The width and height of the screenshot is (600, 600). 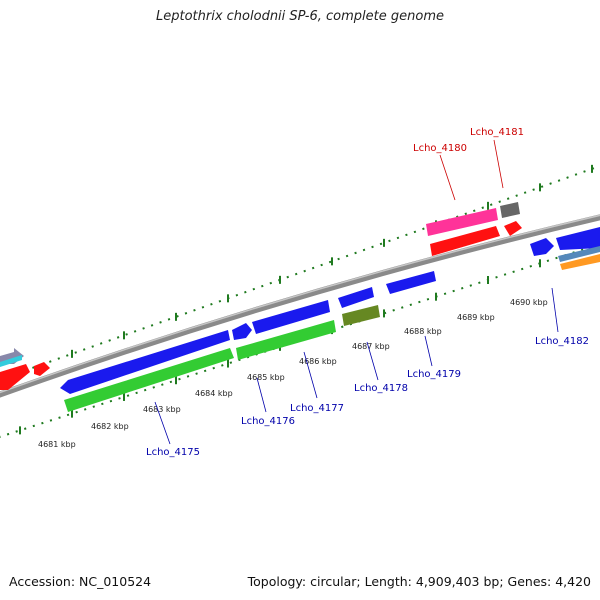 What do you see at coordinates (423, 331) in the screenshot?
I see `kbp-label: 4688 kbp` at bounding box center [423, 331].